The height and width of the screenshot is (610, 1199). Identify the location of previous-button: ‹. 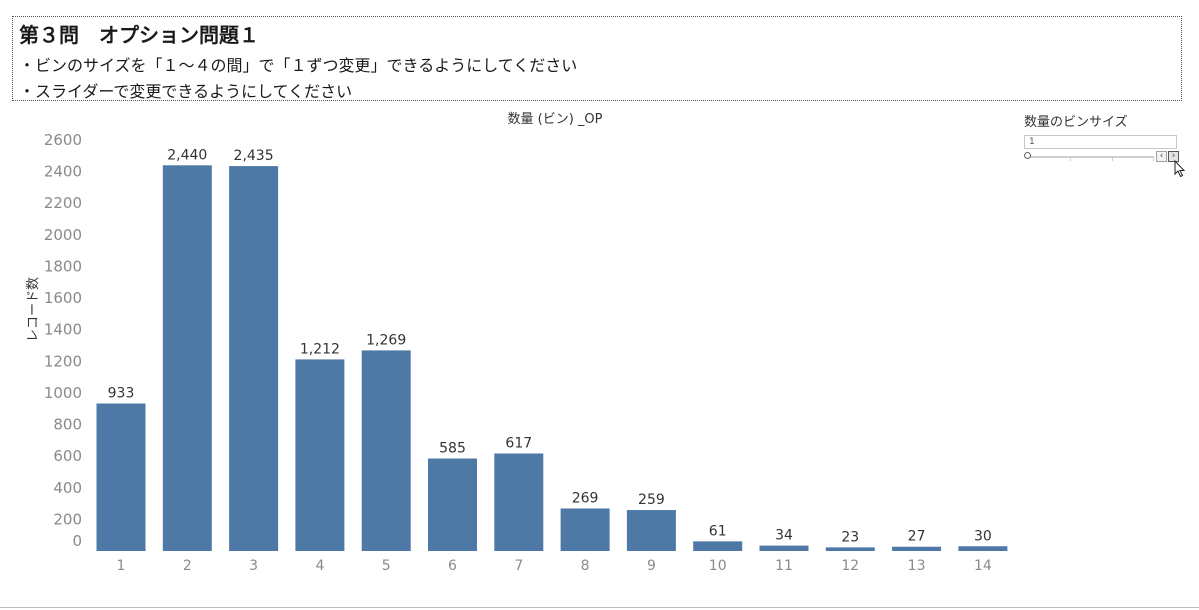
(1161, 156).